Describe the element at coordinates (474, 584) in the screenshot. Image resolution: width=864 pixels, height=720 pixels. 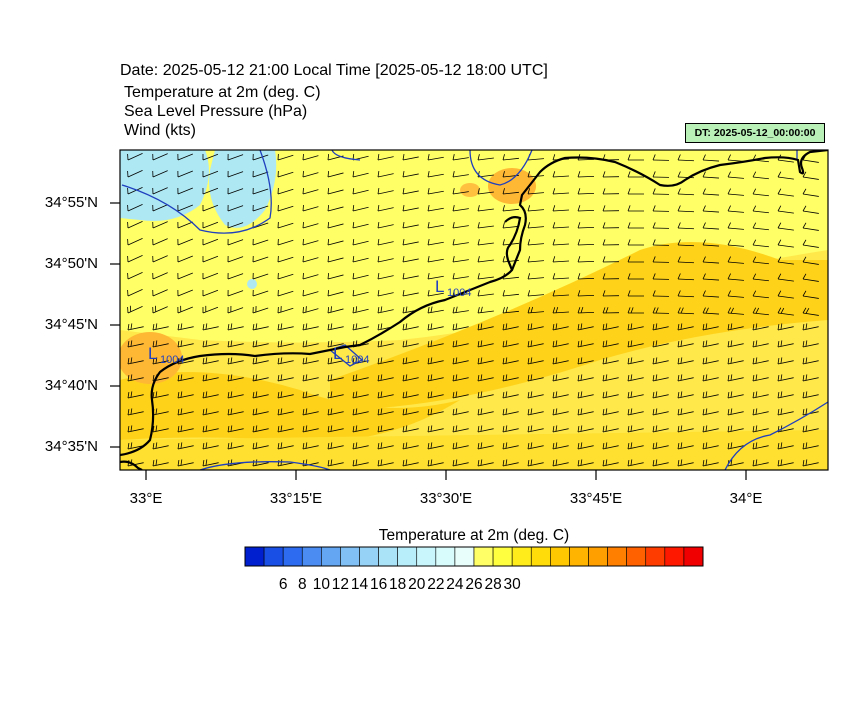
I see `colorbar-tick-label: 26` at that location.